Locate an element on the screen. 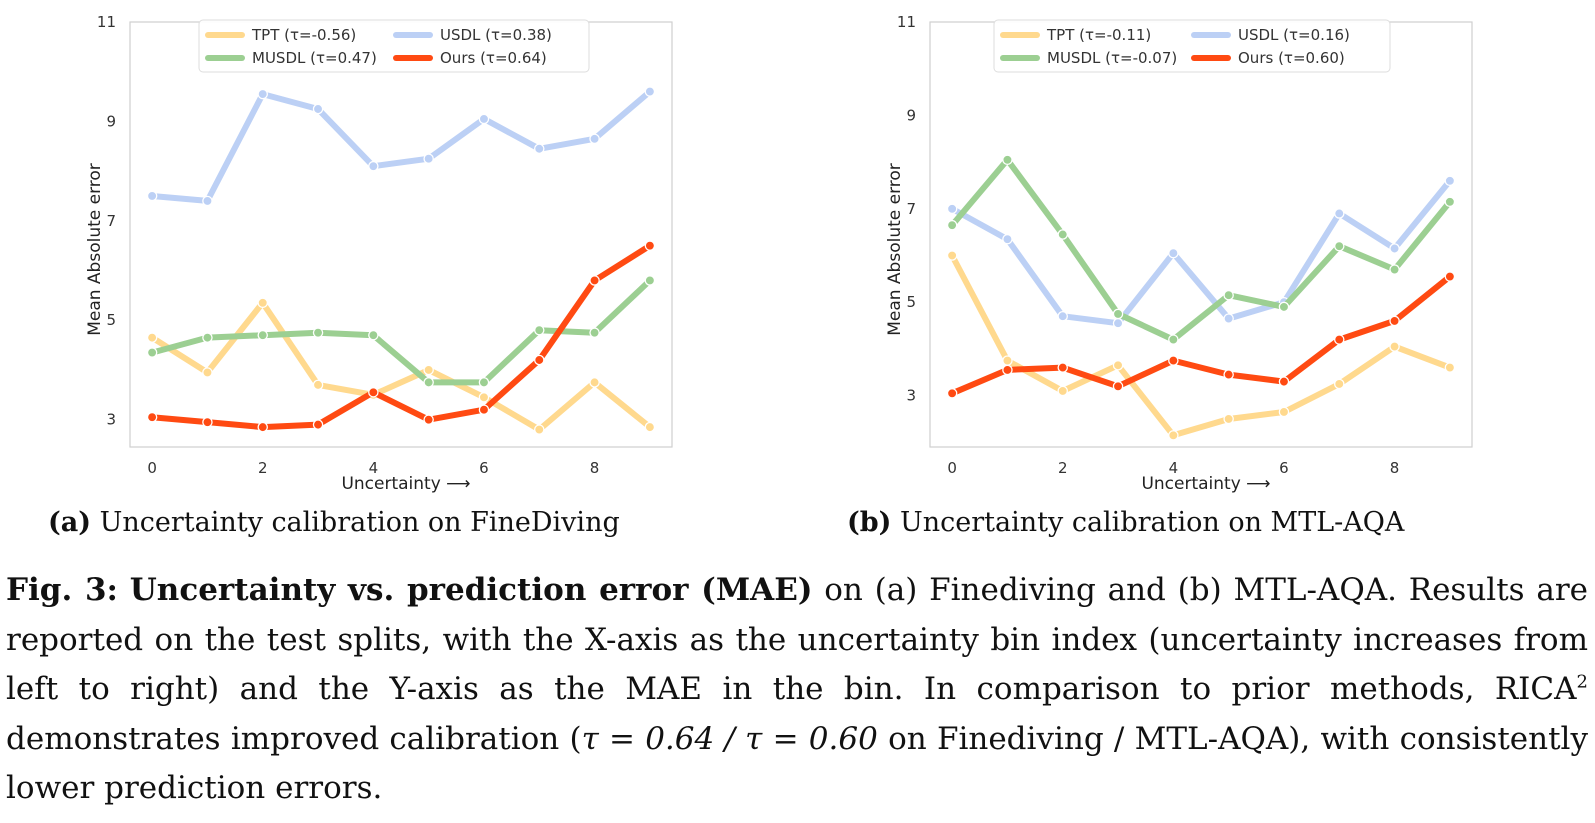 The height and width of the screenshot is (823, 1595). x-tick-label: 8 is located at coordinates (1395, 468).